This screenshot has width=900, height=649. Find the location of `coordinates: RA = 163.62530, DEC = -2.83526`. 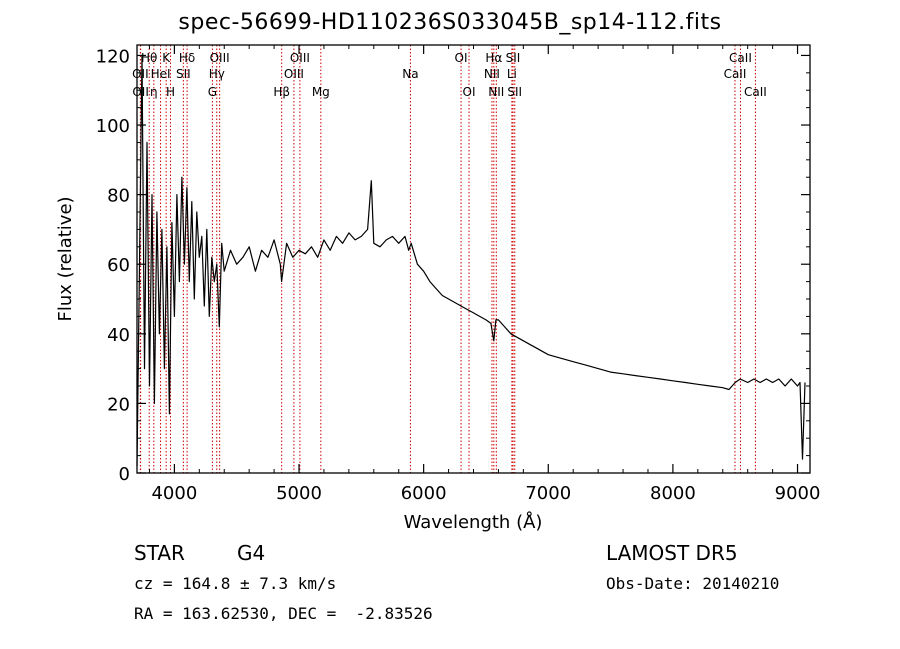

coordinates: RA = 163.62530, DEC = -2.83526 is located at coordinates (283, 613).